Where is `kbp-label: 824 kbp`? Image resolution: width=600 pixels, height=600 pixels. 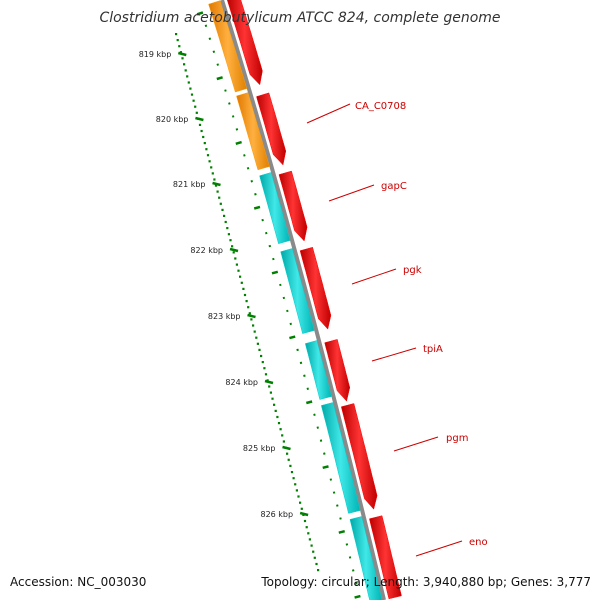
kbp-label: 824 kbp is located at coordinates (241, 382).